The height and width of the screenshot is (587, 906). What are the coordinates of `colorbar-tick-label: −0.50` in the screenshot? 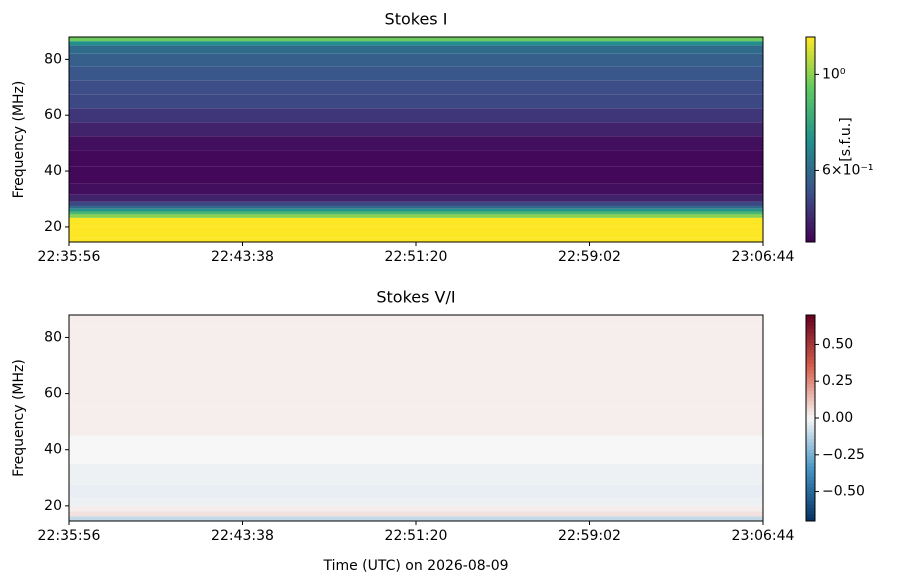 It's located at (843, 492).